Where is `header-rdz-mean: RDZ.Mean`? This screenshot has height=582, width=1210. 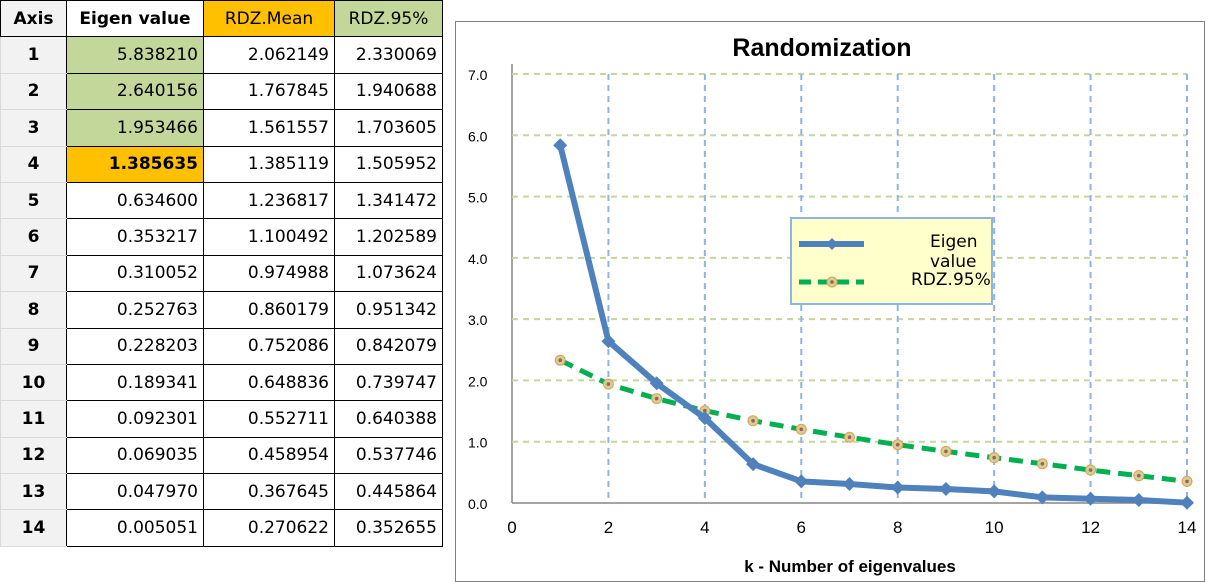
header-rdz-mean: RDZ.Mean is located at coordinates (269, 19).